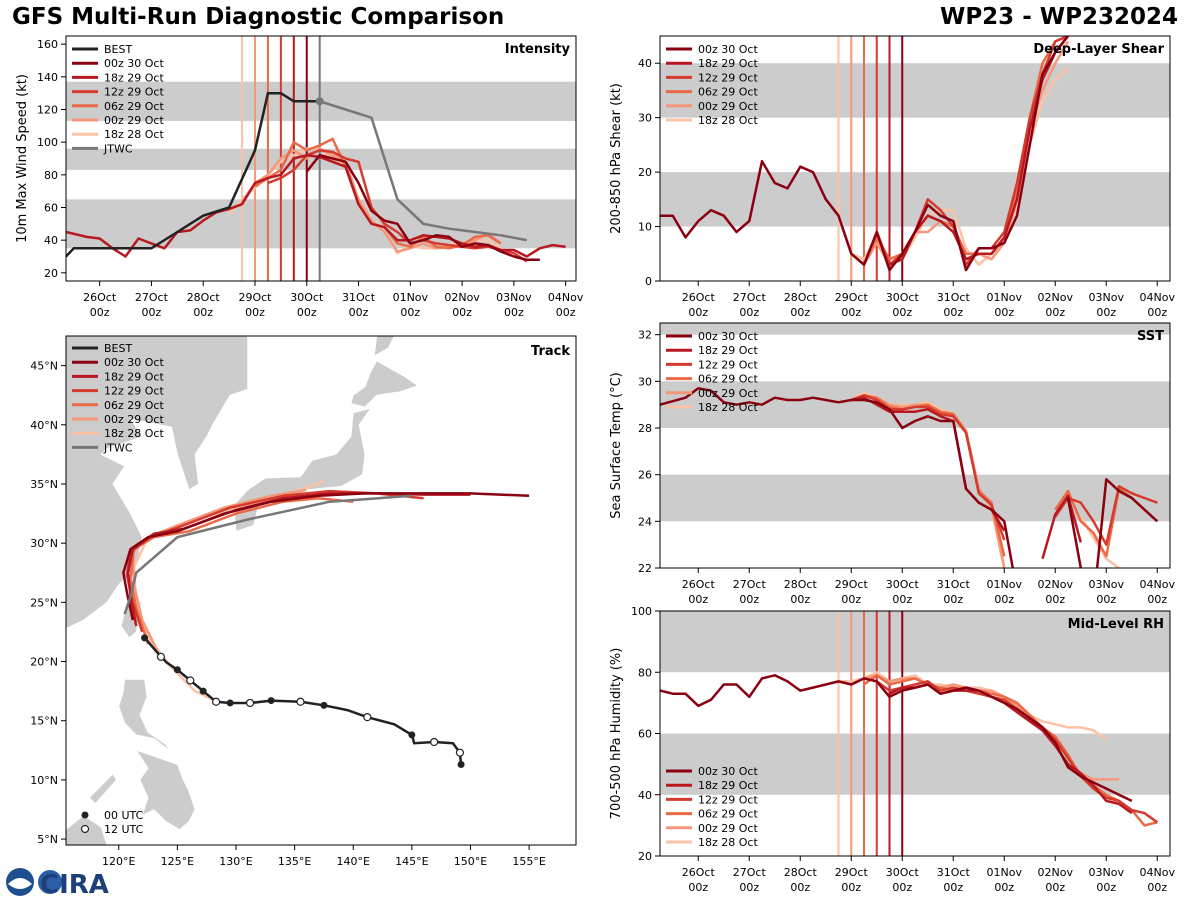  What do you see at coordinates (954, 584) in the screenshot?
I see `sst-xtick-date: 31Oct` at bounding box center [954, 584].